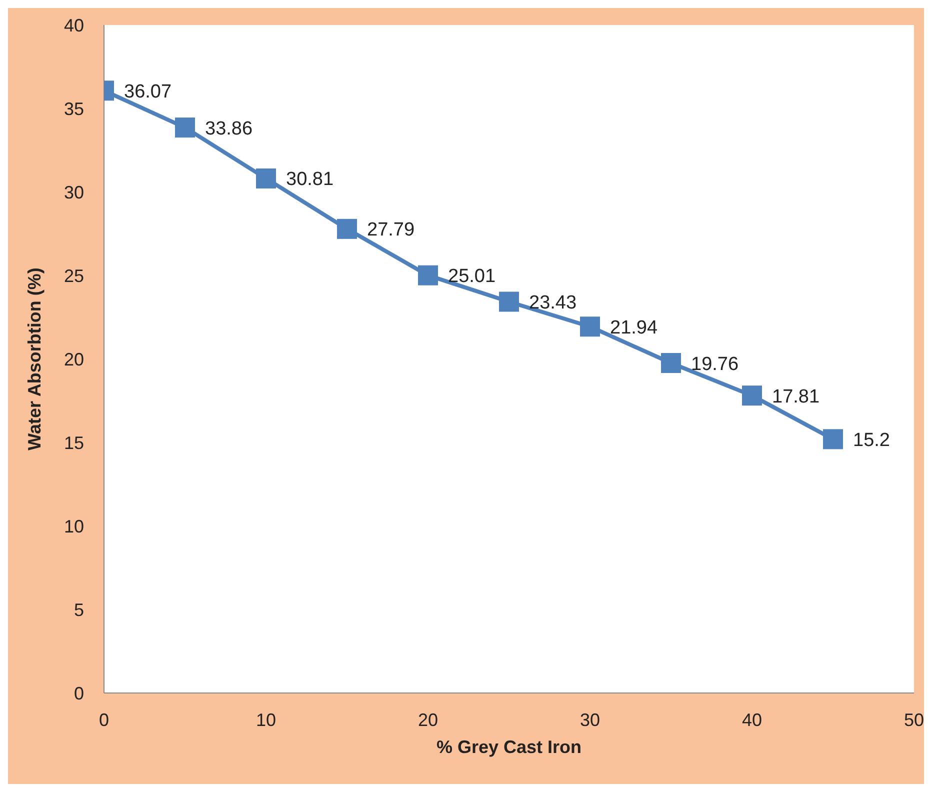  Describe the element at coordinates (590, 720) in the screenshot. I see `x-tick-label: 30` at that location.